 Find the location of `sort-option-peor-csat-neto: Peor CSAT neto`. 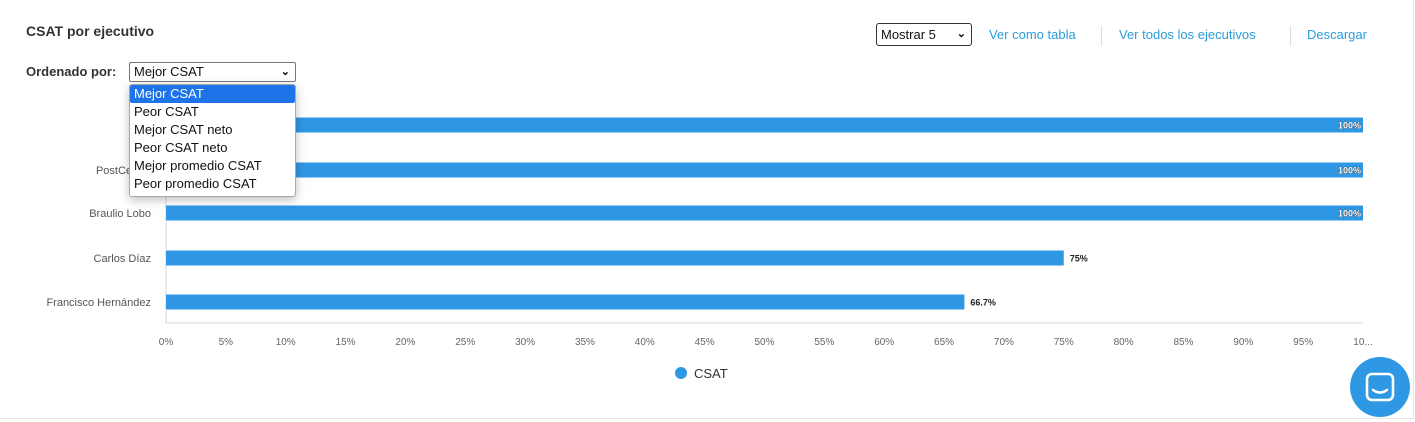

sort-option-peor-csat-neto: Peor CSAT neto is located at coordinates (181, 147).